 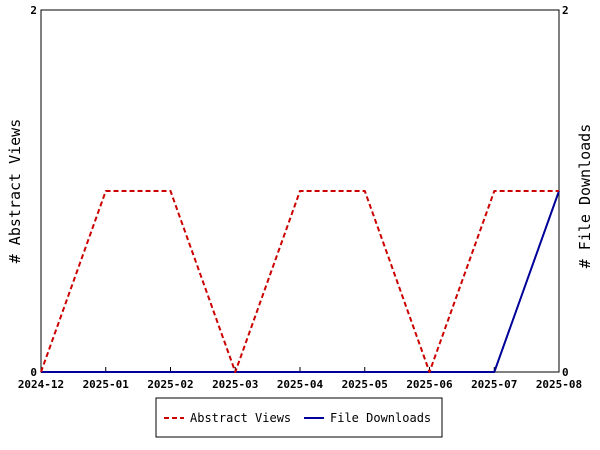 What do you see at coordinates (565, 10) in the screenshot?
I see `y2-tick-label: 2` at bounding box center [565, 10].